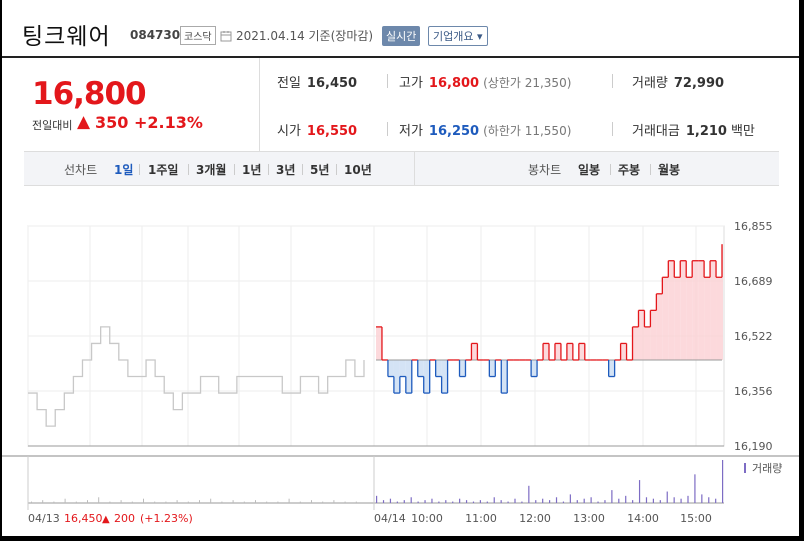 Image resolution: width=804 pixels, height=541 pixels. Describe the element at coordinates (124, 518) in the screenshot. I see `prev-day-change: 200` at that location.